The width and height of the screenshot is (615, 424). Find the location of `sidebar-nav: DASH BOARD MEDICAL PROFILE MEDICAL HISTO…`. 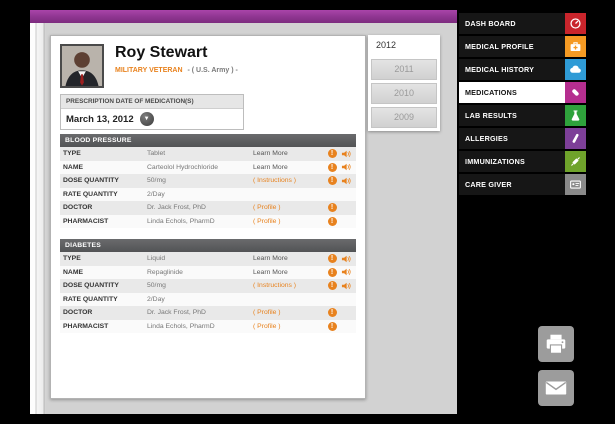

sidebar-nav: DASH BOARD MEDICAL PROFILE MEDICAL HISTO… is located at coordinates (522, 105).